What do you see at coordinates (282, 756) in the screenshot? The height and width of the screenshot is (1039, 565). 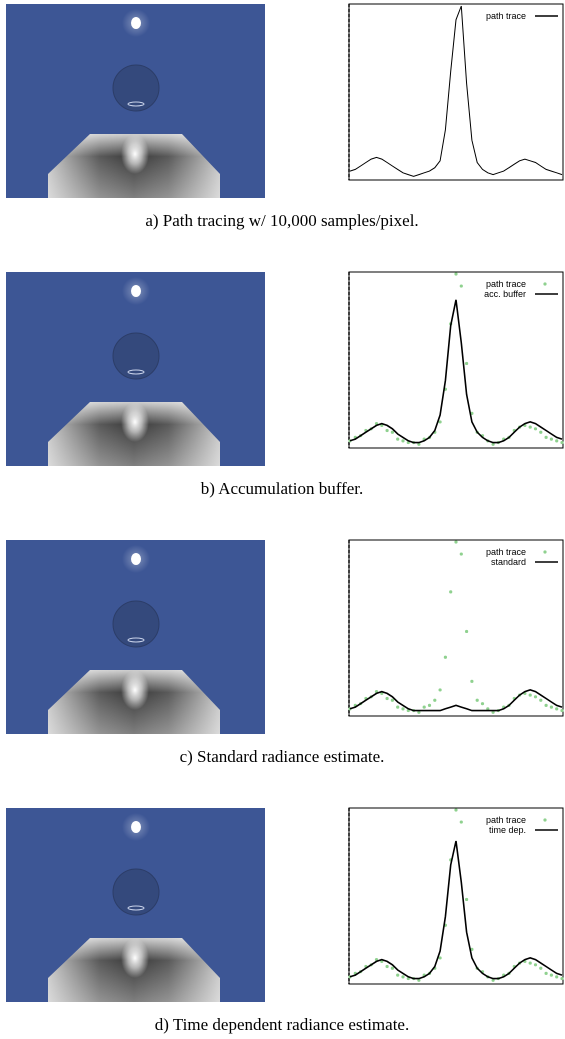 I see `caption: c) Standard radiance estimate.` at bounding box center [282, 756].